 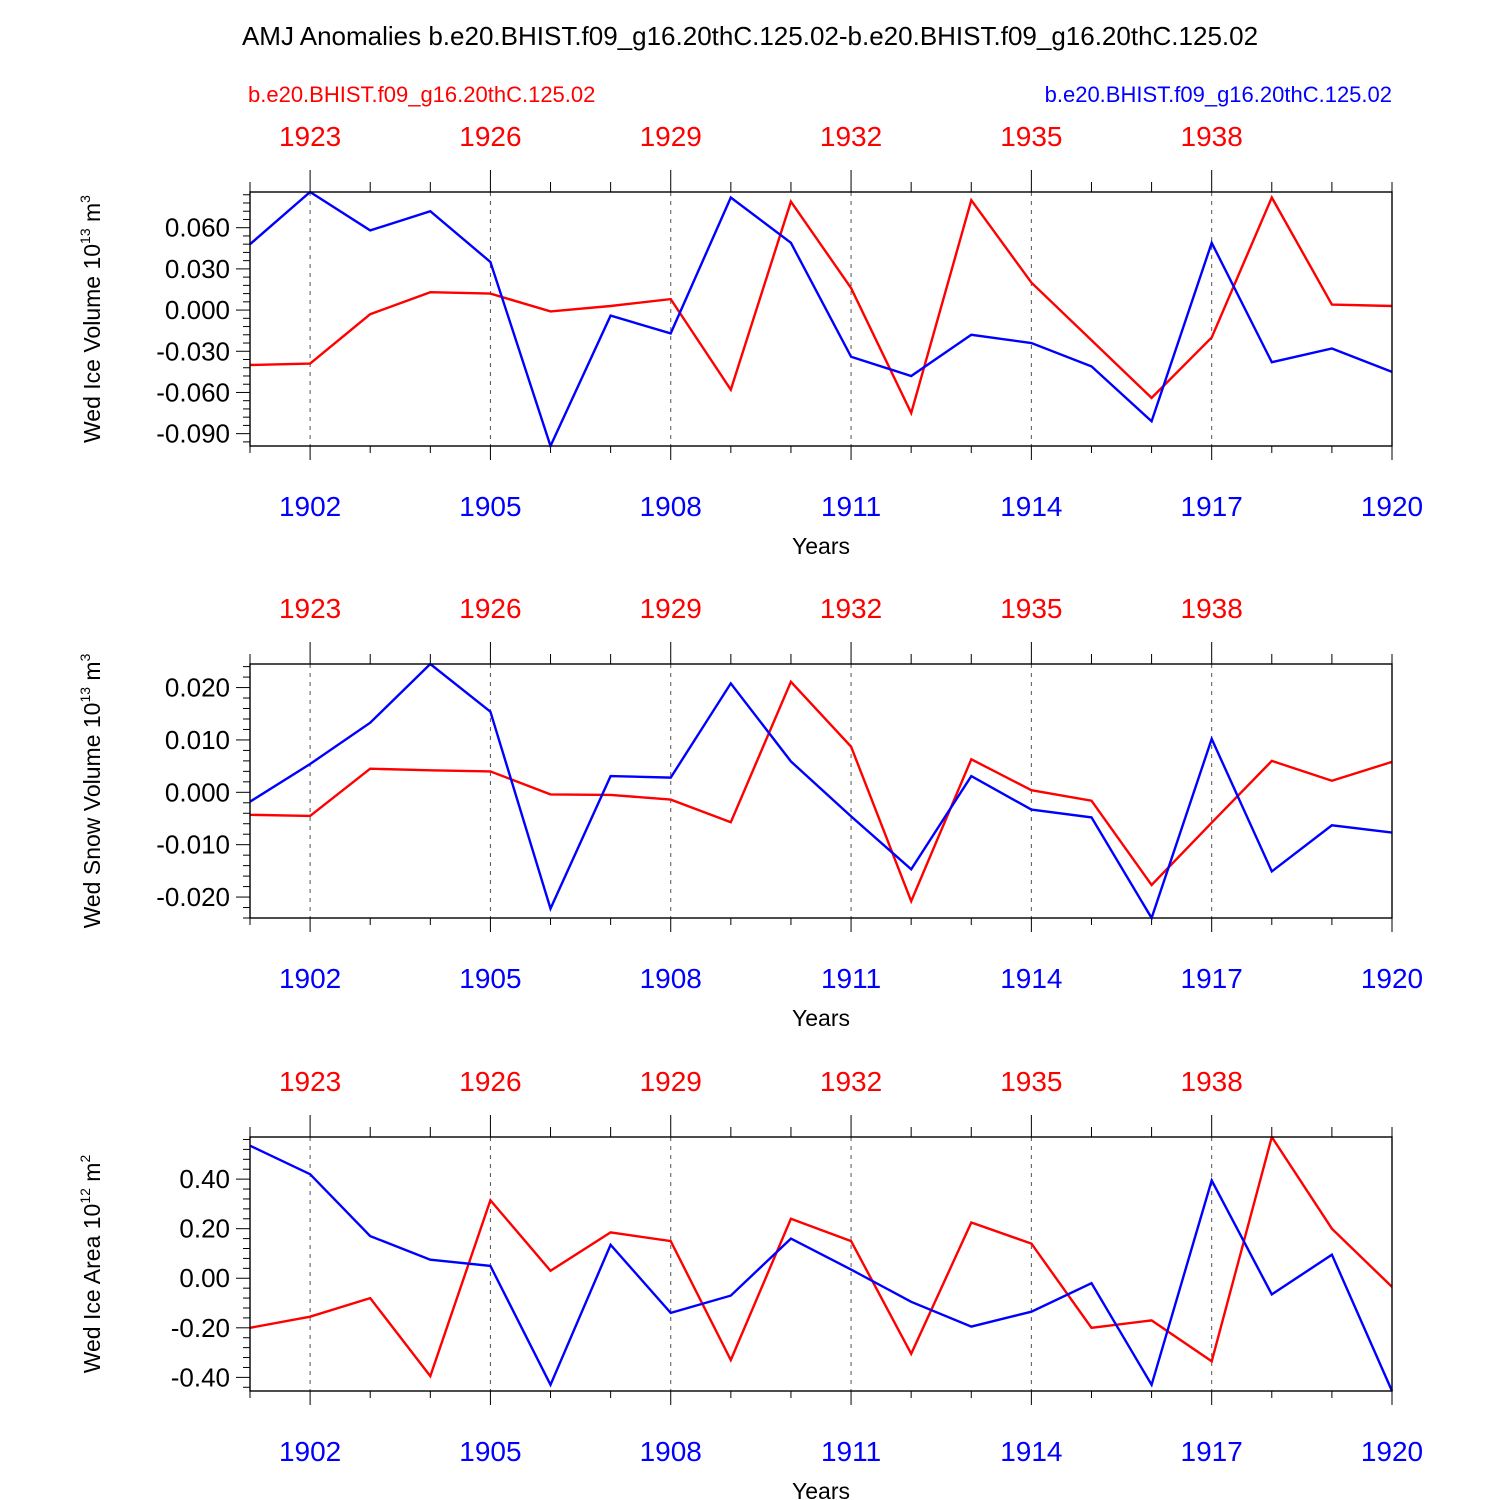 I want to click on y-tick-label: 0.20, so click(x=204, y=1229).